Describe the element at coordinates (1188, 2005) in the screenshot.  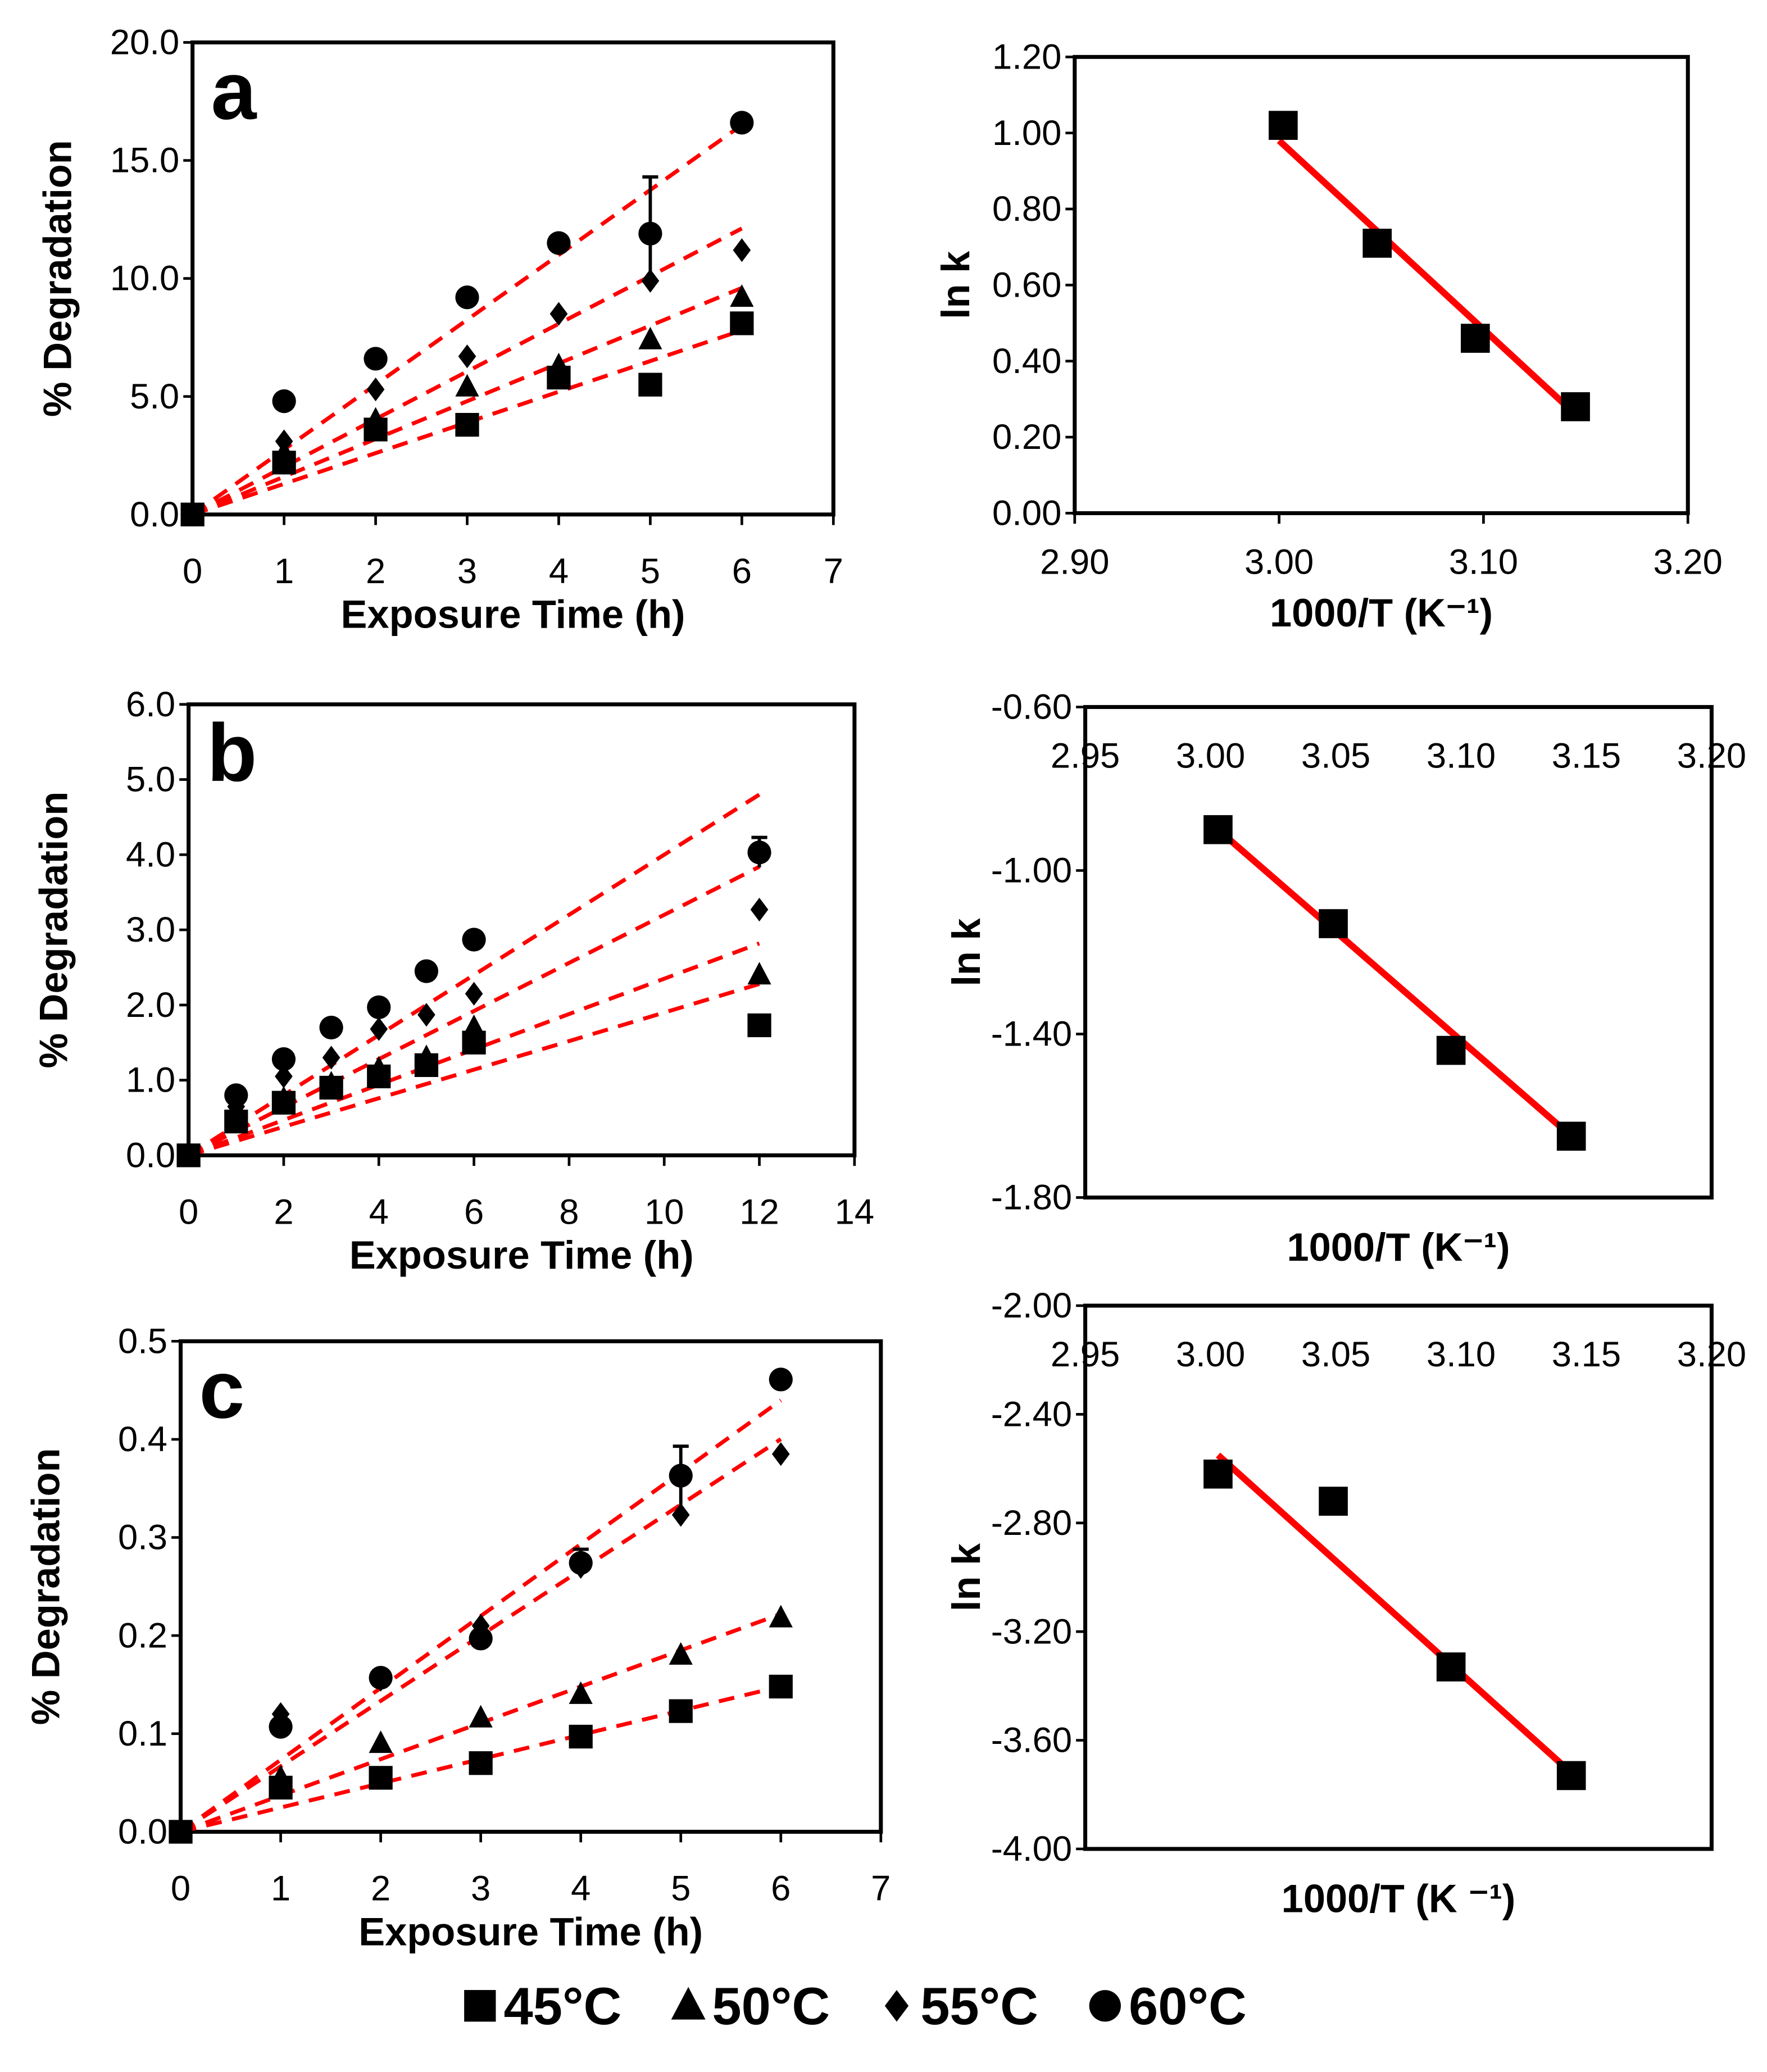
I see `legend-label: 60°C` at that location.